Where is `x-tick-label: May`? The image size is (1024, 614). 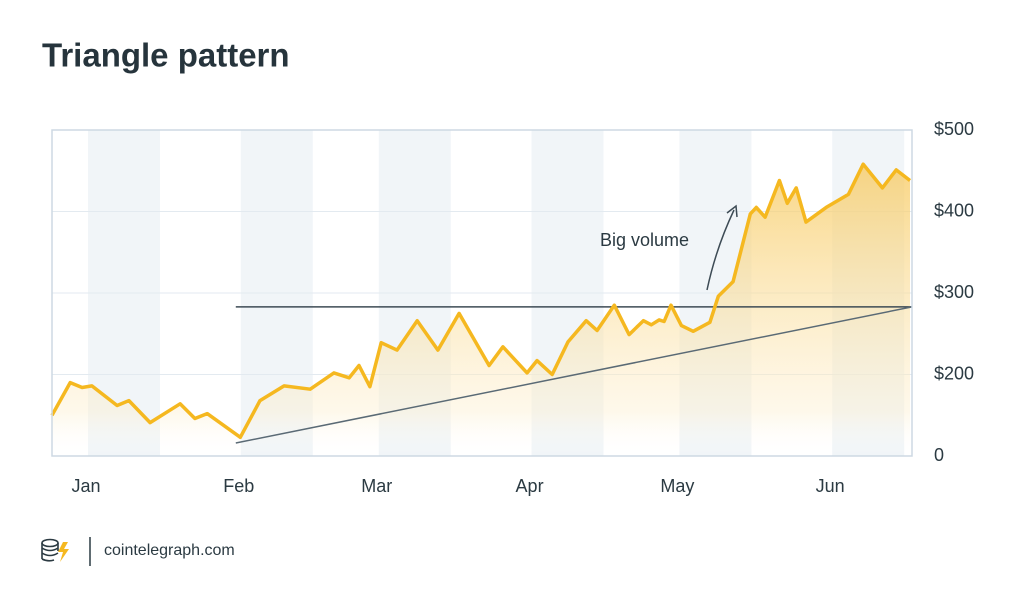 x-tick-label: May is located at coordinates (677, 486).